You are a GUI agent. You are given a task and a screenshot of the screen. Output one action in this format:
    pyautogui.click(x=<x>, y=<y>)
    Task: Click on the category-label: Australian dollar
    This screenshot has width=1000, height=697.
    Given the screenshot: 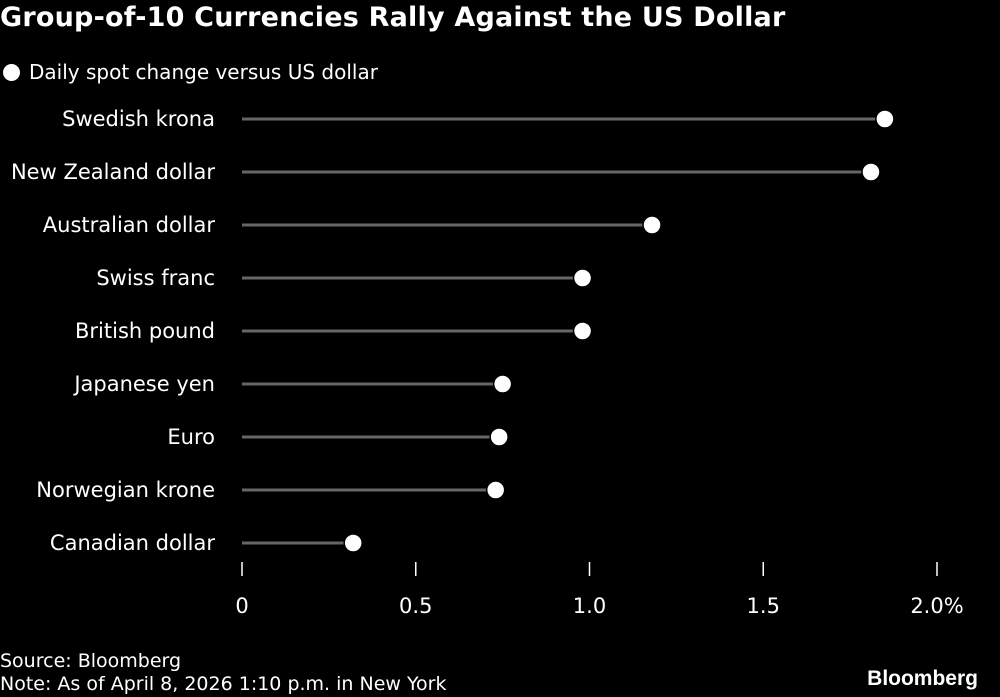 What is the action you would take?
    pyautogui.click(x=129, y=225)
    